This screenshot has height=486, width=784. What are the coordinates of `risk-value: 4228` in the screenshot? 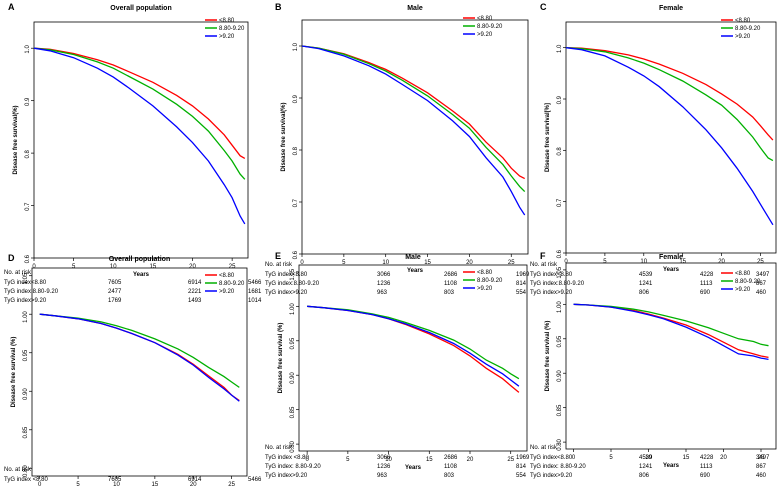 It's located at (707, 458).